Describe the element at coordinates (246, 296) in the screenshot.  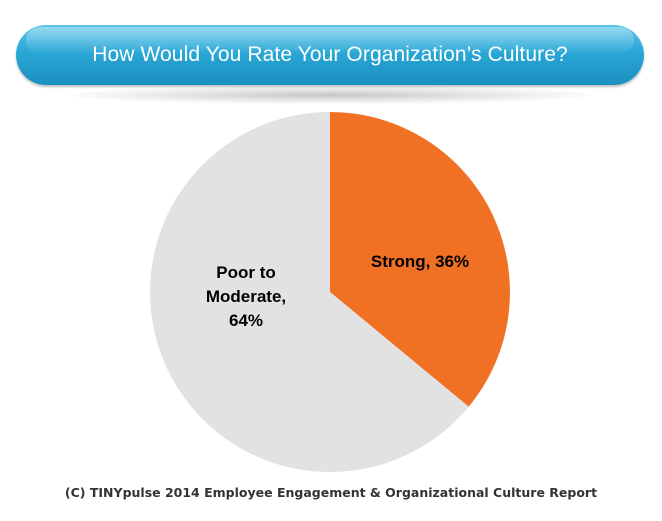
I see `pie-slice-label-1: Poor to Moderate, 64%` at that location.